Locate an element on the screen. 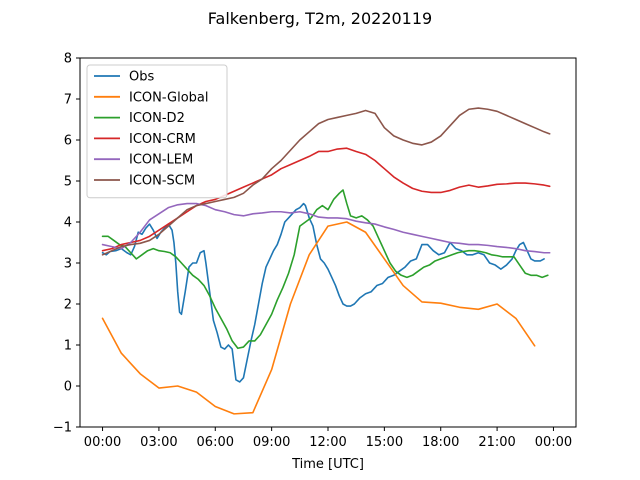  y-tick-label: 7 is located at coordinates (68, 100).